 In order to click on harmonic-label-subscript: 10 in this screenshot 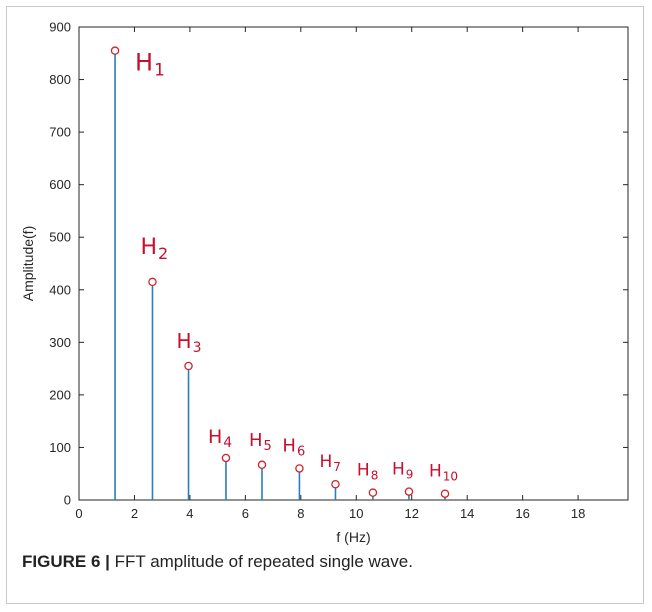, I will do `click(450, 477)`.